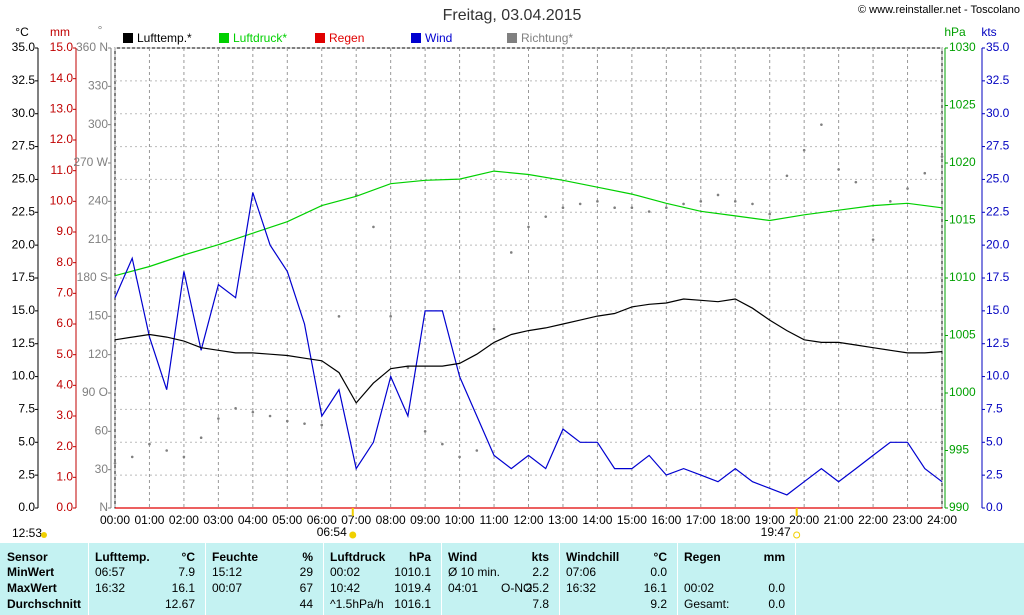 Image resolution: width=1024 pixels, height=615 pixels. What do you see at coordinates (517, 588) in the screenshot?
I see `cell-text: O-NO` at bounding box center [517, 588].